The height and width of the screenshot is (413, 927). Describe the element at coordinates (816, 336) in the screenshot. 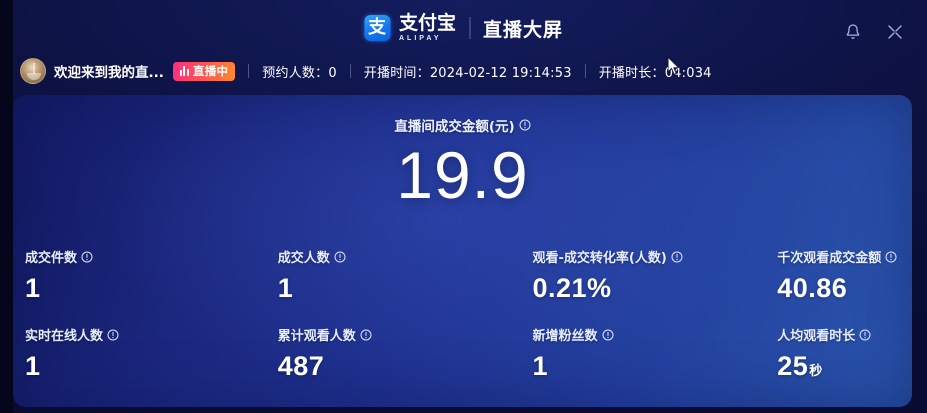

I see `metric-label: 人均观看时长` at that location.